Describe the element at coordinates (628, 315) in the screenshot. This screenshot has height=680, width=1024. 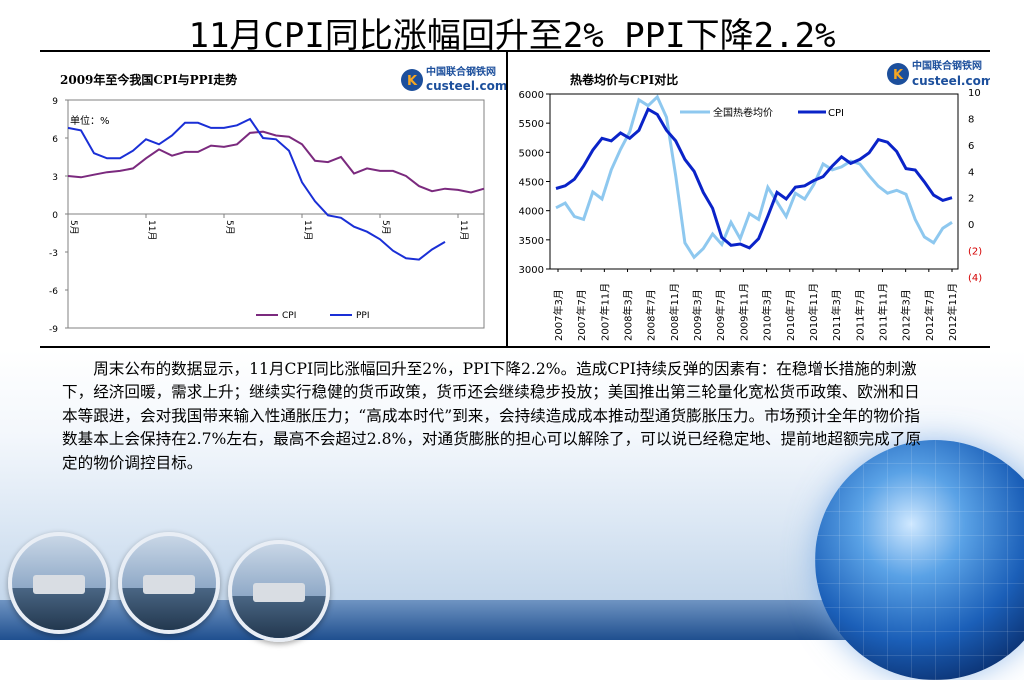
I see `x-tick-label: 2008年3月` at that location.